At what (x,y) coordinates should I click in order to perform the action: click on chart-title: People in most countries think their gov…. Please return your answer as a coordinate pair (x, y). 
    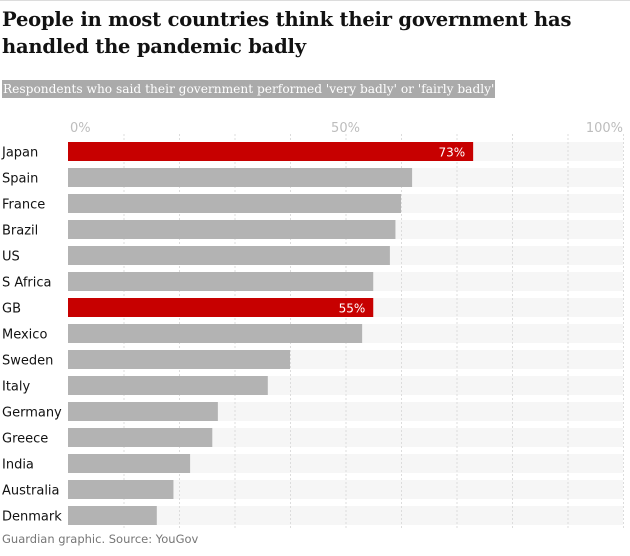
    Looking at the image, I should click on (287, 33).